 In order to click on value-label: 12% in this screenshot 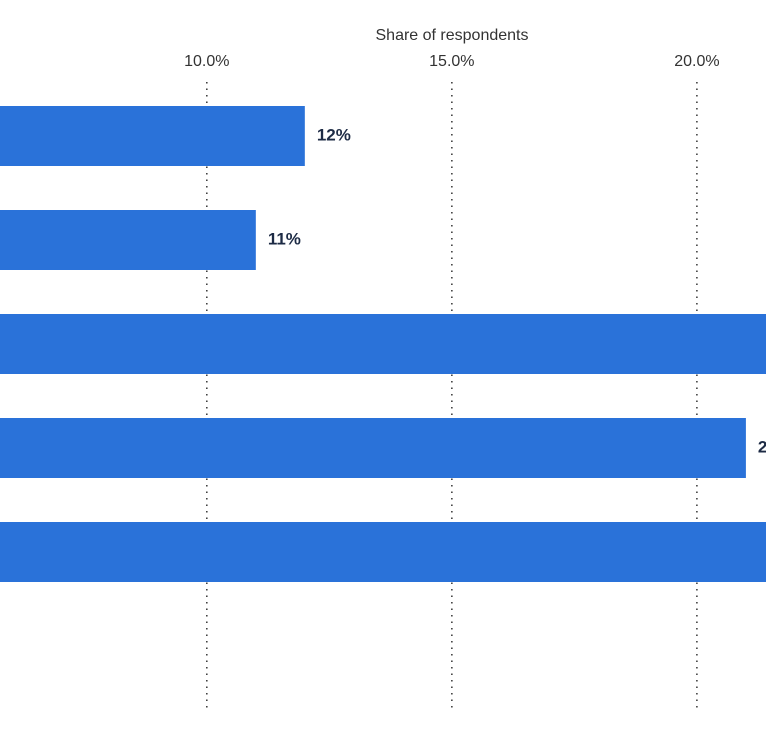, I will do `click(334, 134)`.